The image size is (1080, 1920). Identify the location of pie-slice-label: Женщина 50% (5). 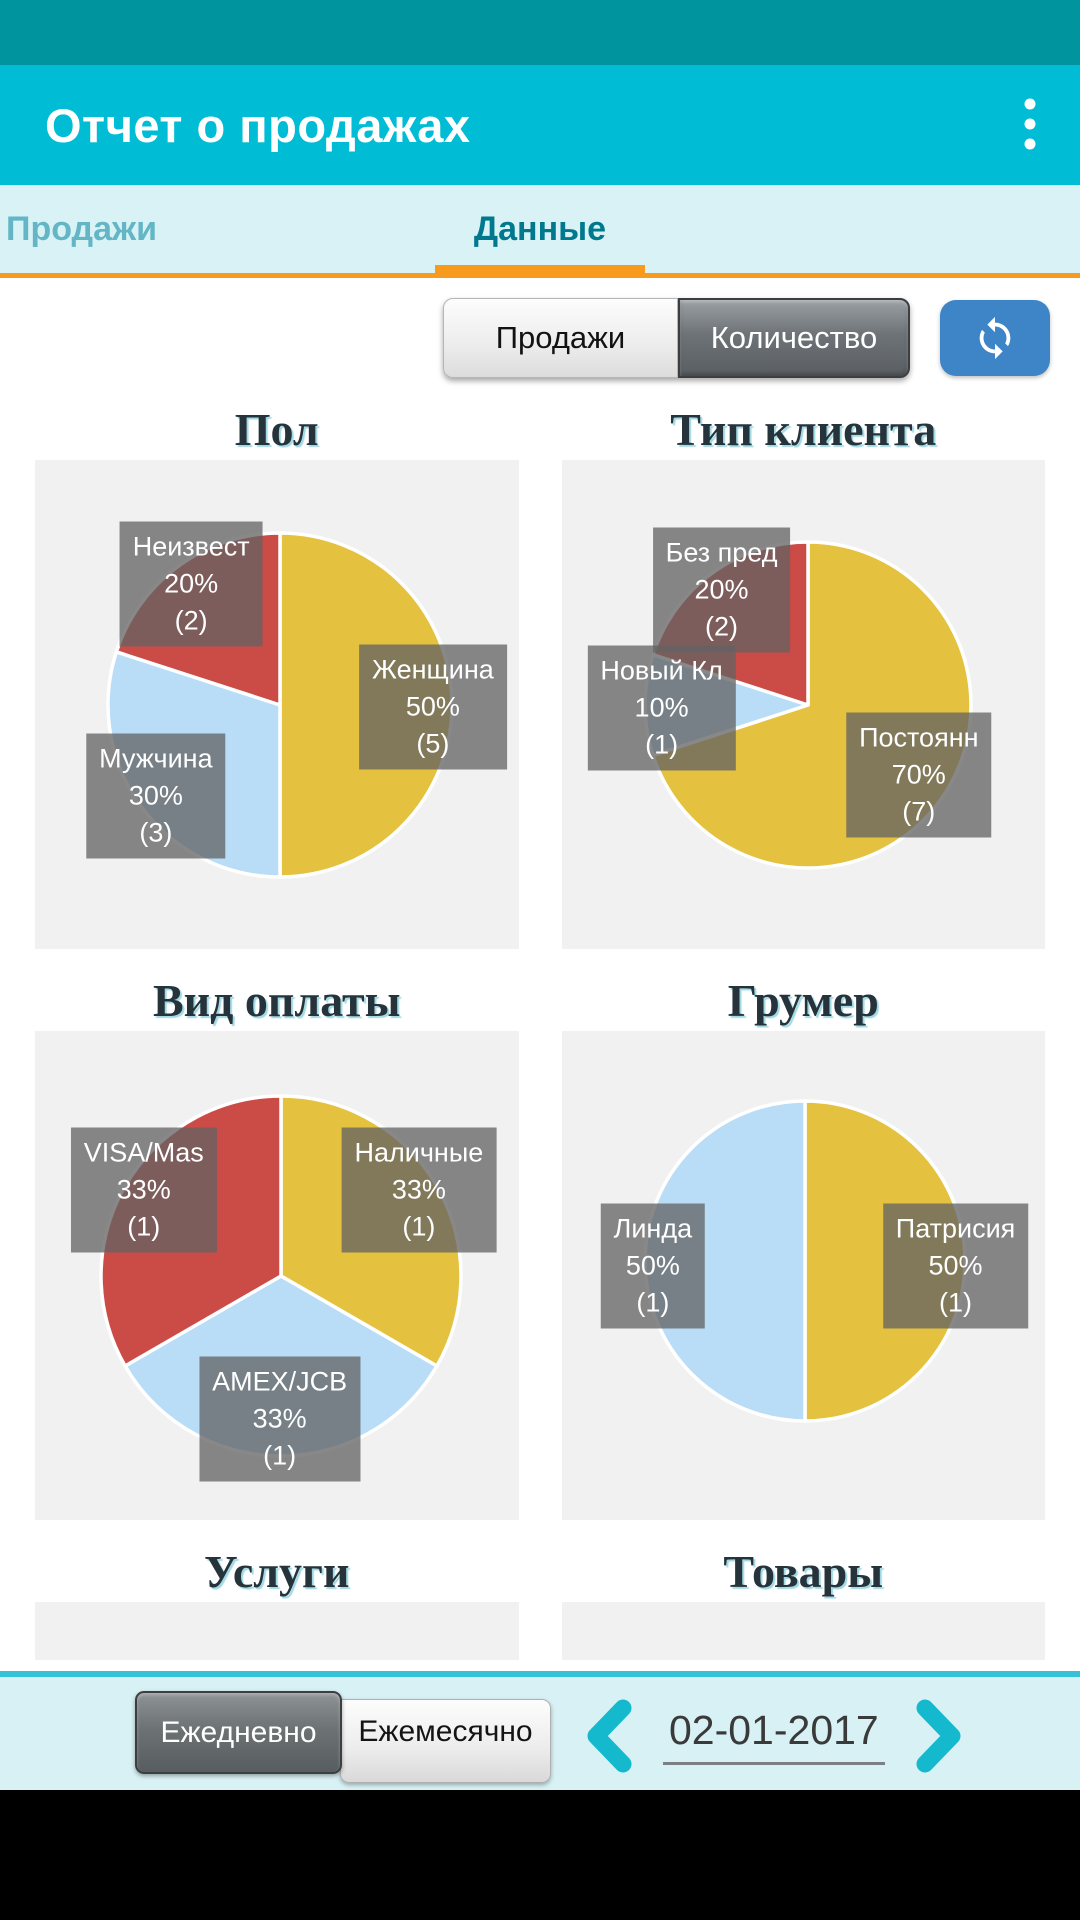
(433, 707).